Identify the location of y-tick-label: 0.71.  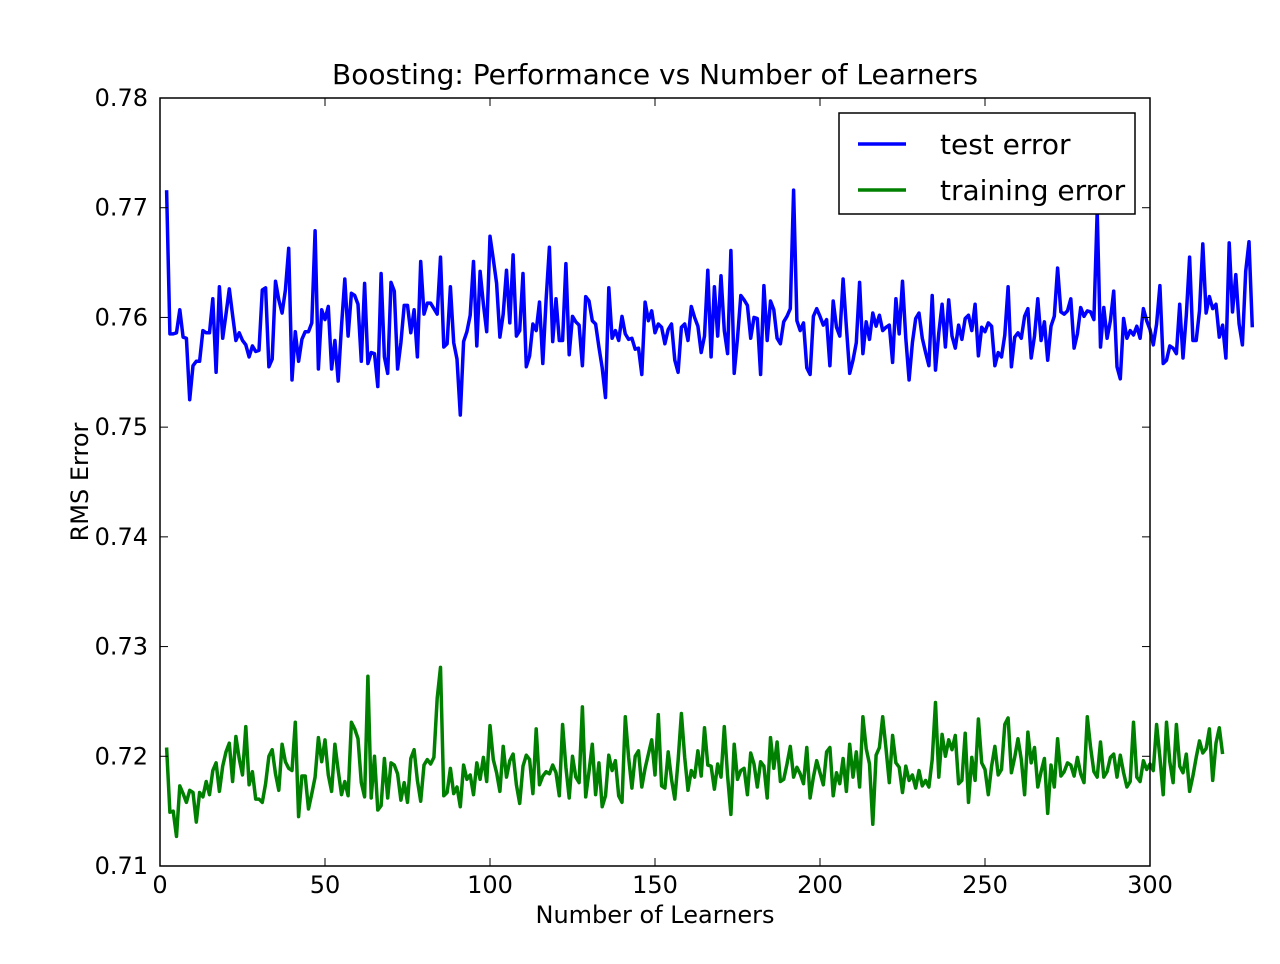
(121, 866).